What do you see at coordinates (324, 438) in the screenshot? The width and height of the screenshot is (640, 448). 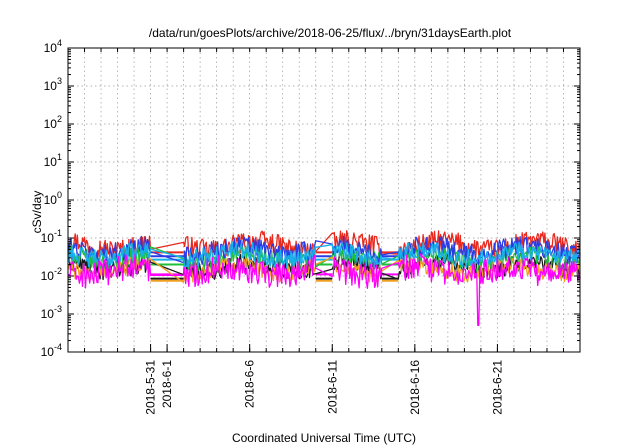 I see `x-axis-label: Coordinated Universal Time (UTC)` at bounding box center [324, 438].